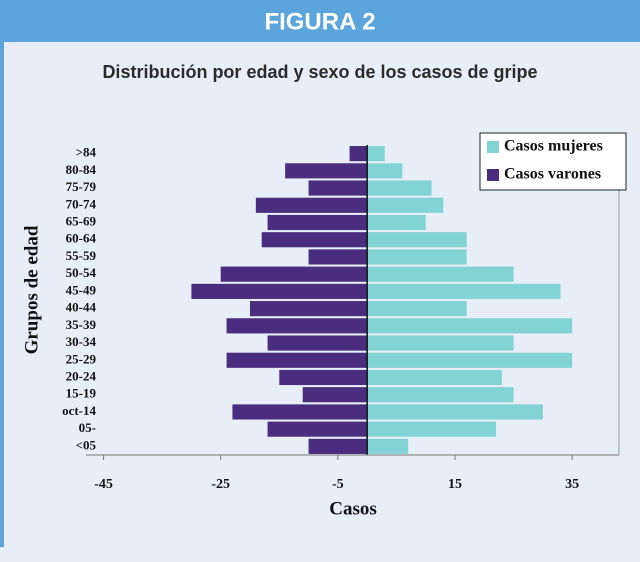 This screenshot has height=562, width=640. I want to click on panel-border, so click(2, 294).